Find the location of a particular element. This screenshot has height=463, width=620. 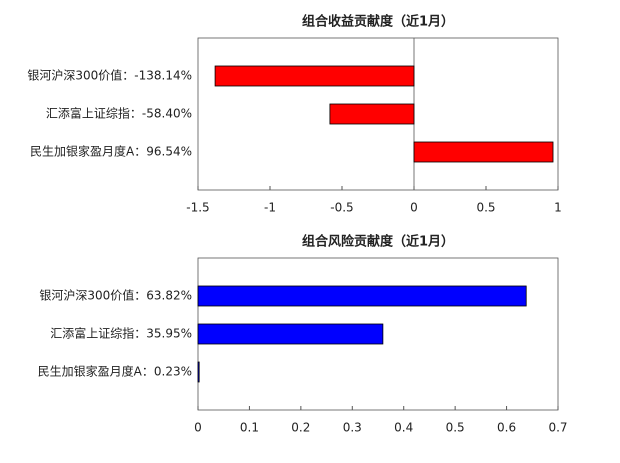

x-tick-label: 0.4 is located at coordinates (403, 428).